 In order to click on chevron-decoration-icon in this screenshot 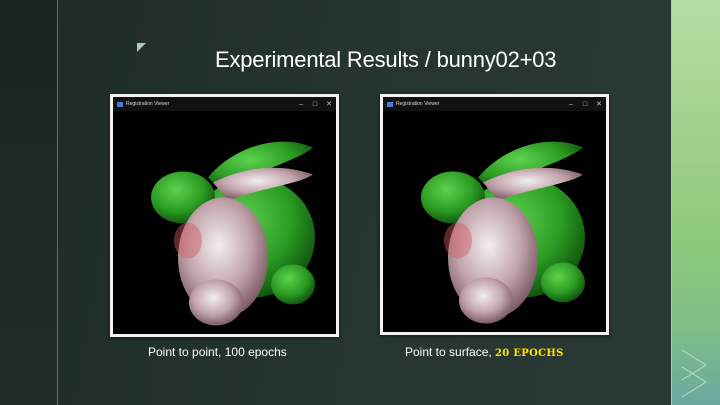, I will do `click(694, 373)`.